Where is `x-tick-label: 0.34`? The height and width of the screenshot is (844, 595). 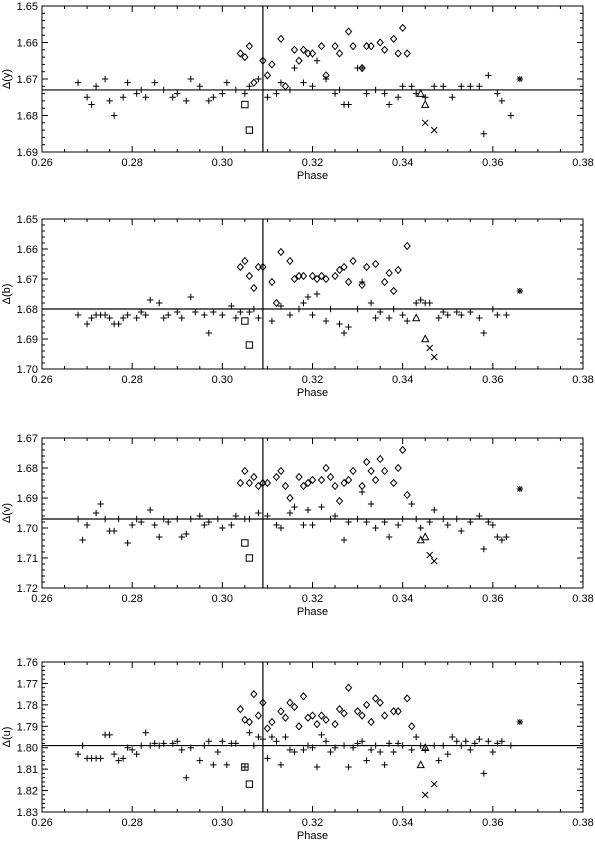
x-tick-label: 0.34 is located at coordinates (402, 599).